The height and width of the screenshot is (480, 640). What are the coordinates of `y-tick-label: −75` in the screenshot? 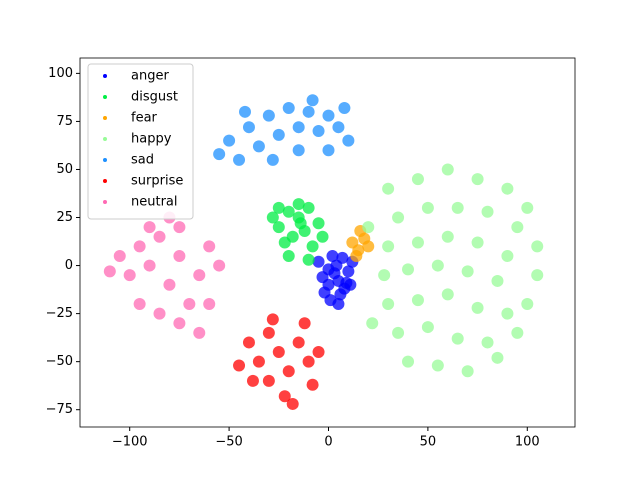 It's located at (59, 409).